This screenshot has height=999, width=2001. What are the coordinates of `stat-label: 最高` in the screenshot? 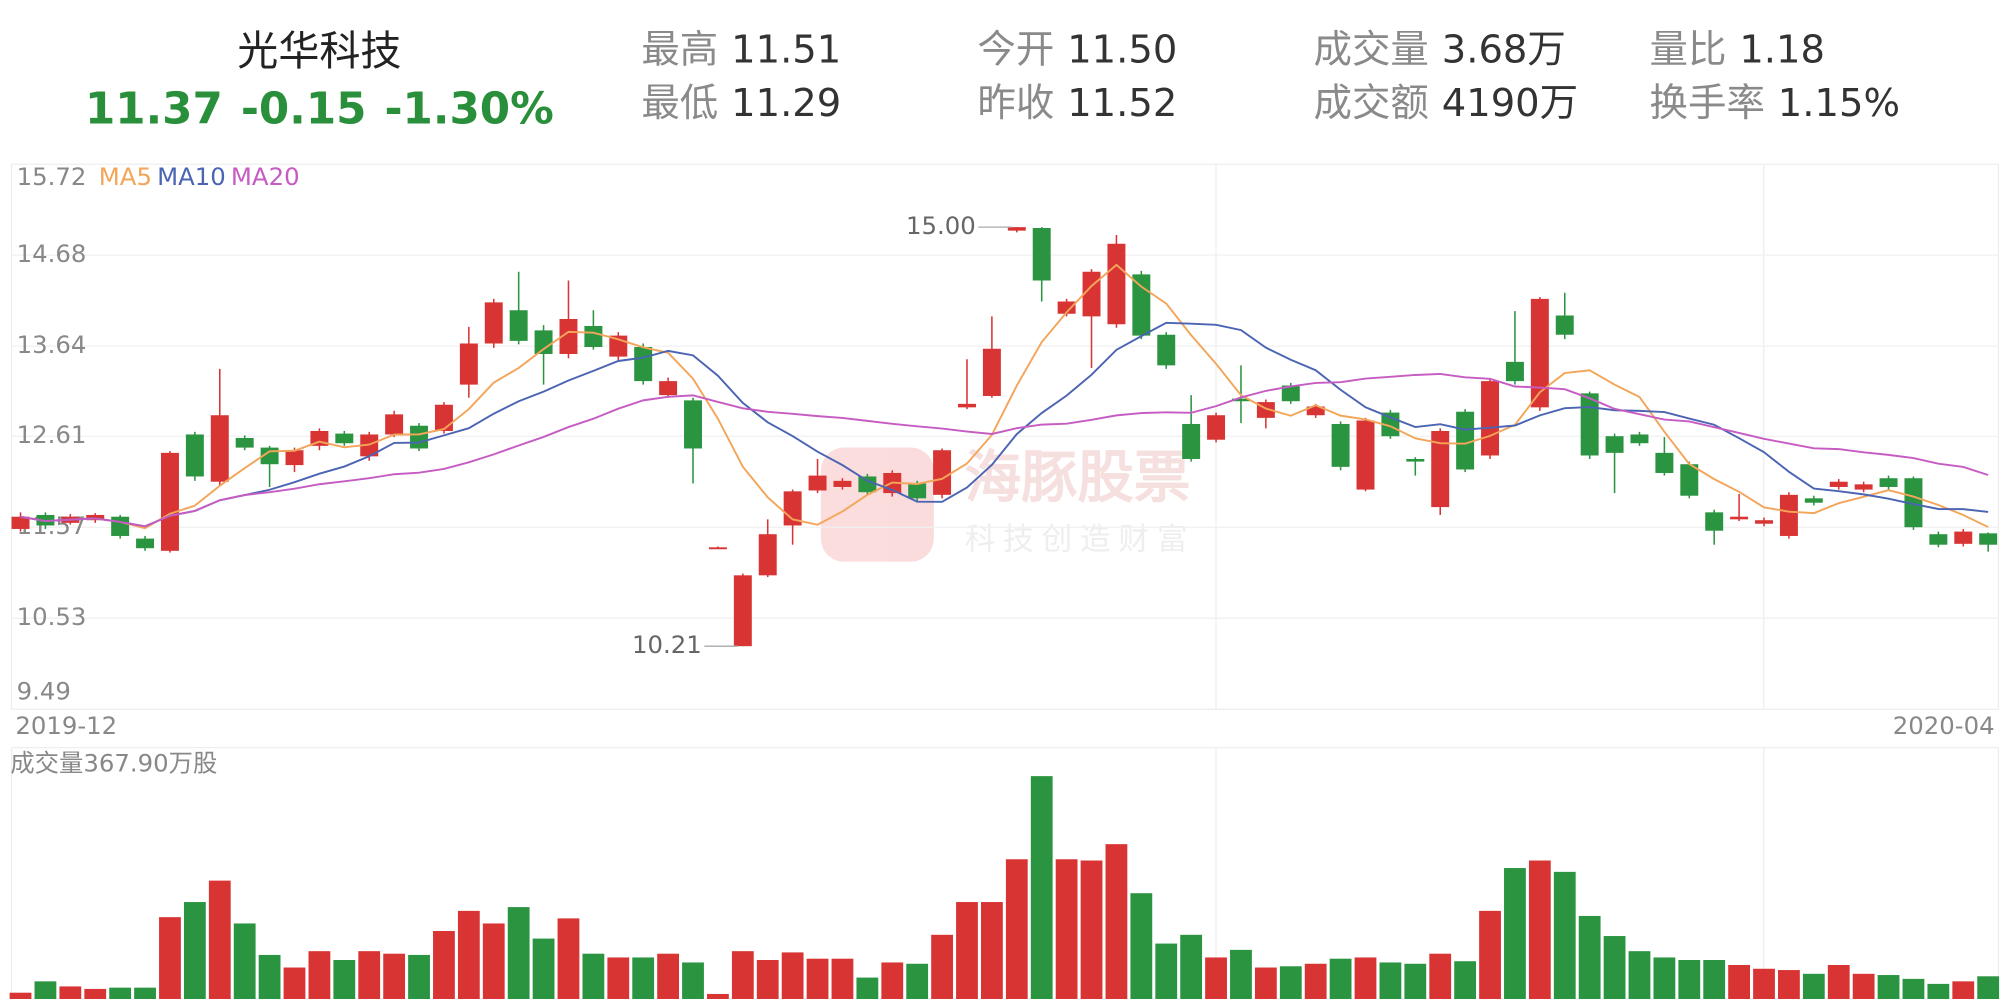 It's located at (679, 49).